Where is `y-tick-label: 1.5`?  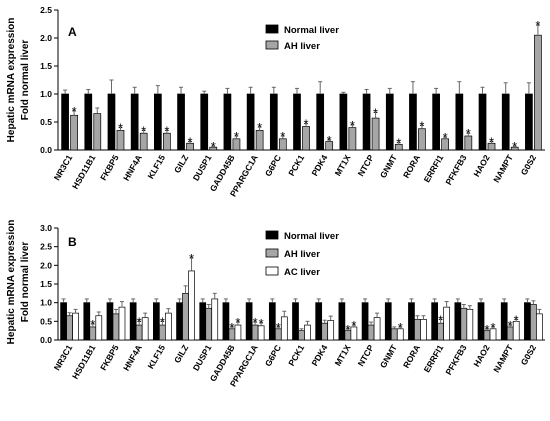
y-tick-label: 1.5 is located at coordinates (46, 284).